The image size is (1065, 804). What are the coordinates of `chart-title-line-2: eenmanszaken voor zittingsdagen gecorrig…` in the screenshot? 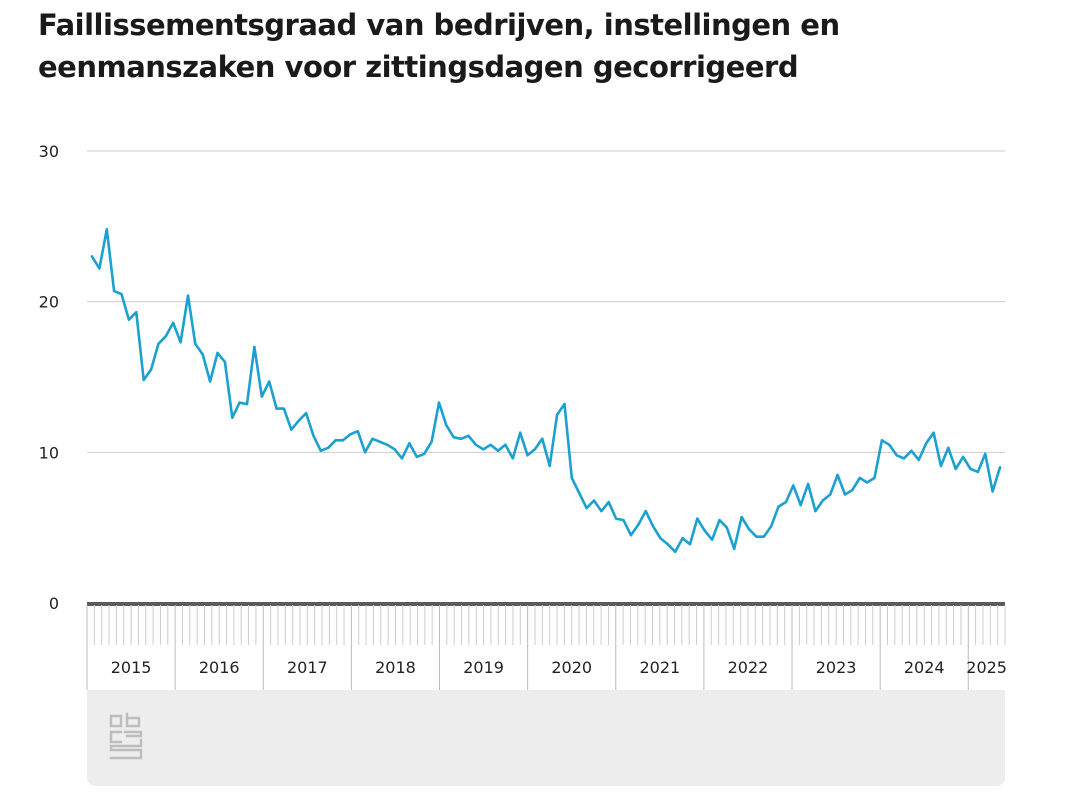 It's located at (418, 67).